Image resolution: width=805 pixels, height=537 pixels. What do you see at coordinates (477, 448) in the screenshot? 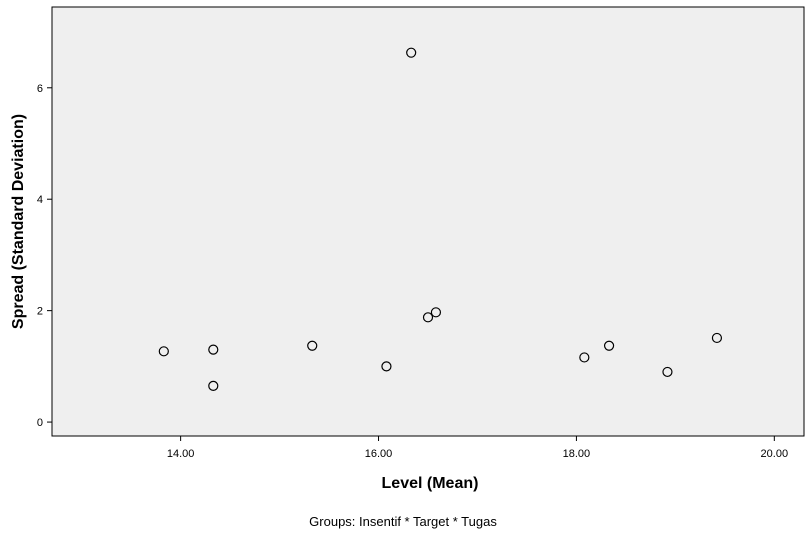
I see `x-axis: 14.00 16.00 18.00 20.00` at bounding box center [477, 448].